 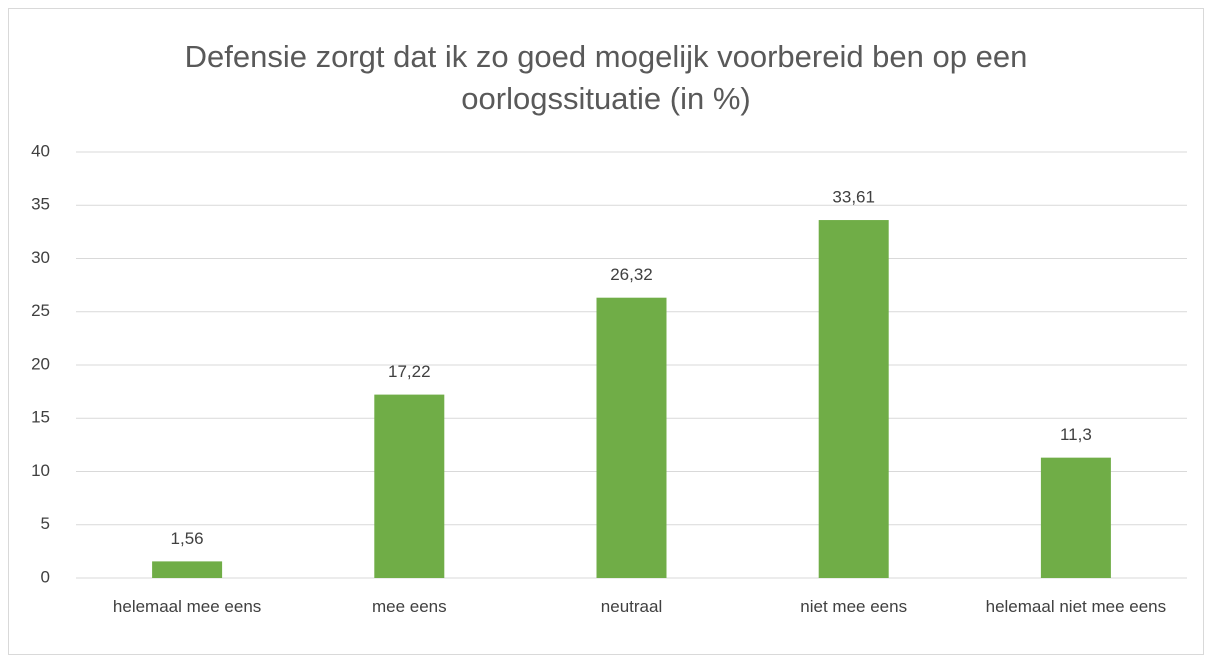 What do you see at coordinates (45, 576) in the screenshot?
I see `y-tick-label: 0` at bounding box center [45, 576].